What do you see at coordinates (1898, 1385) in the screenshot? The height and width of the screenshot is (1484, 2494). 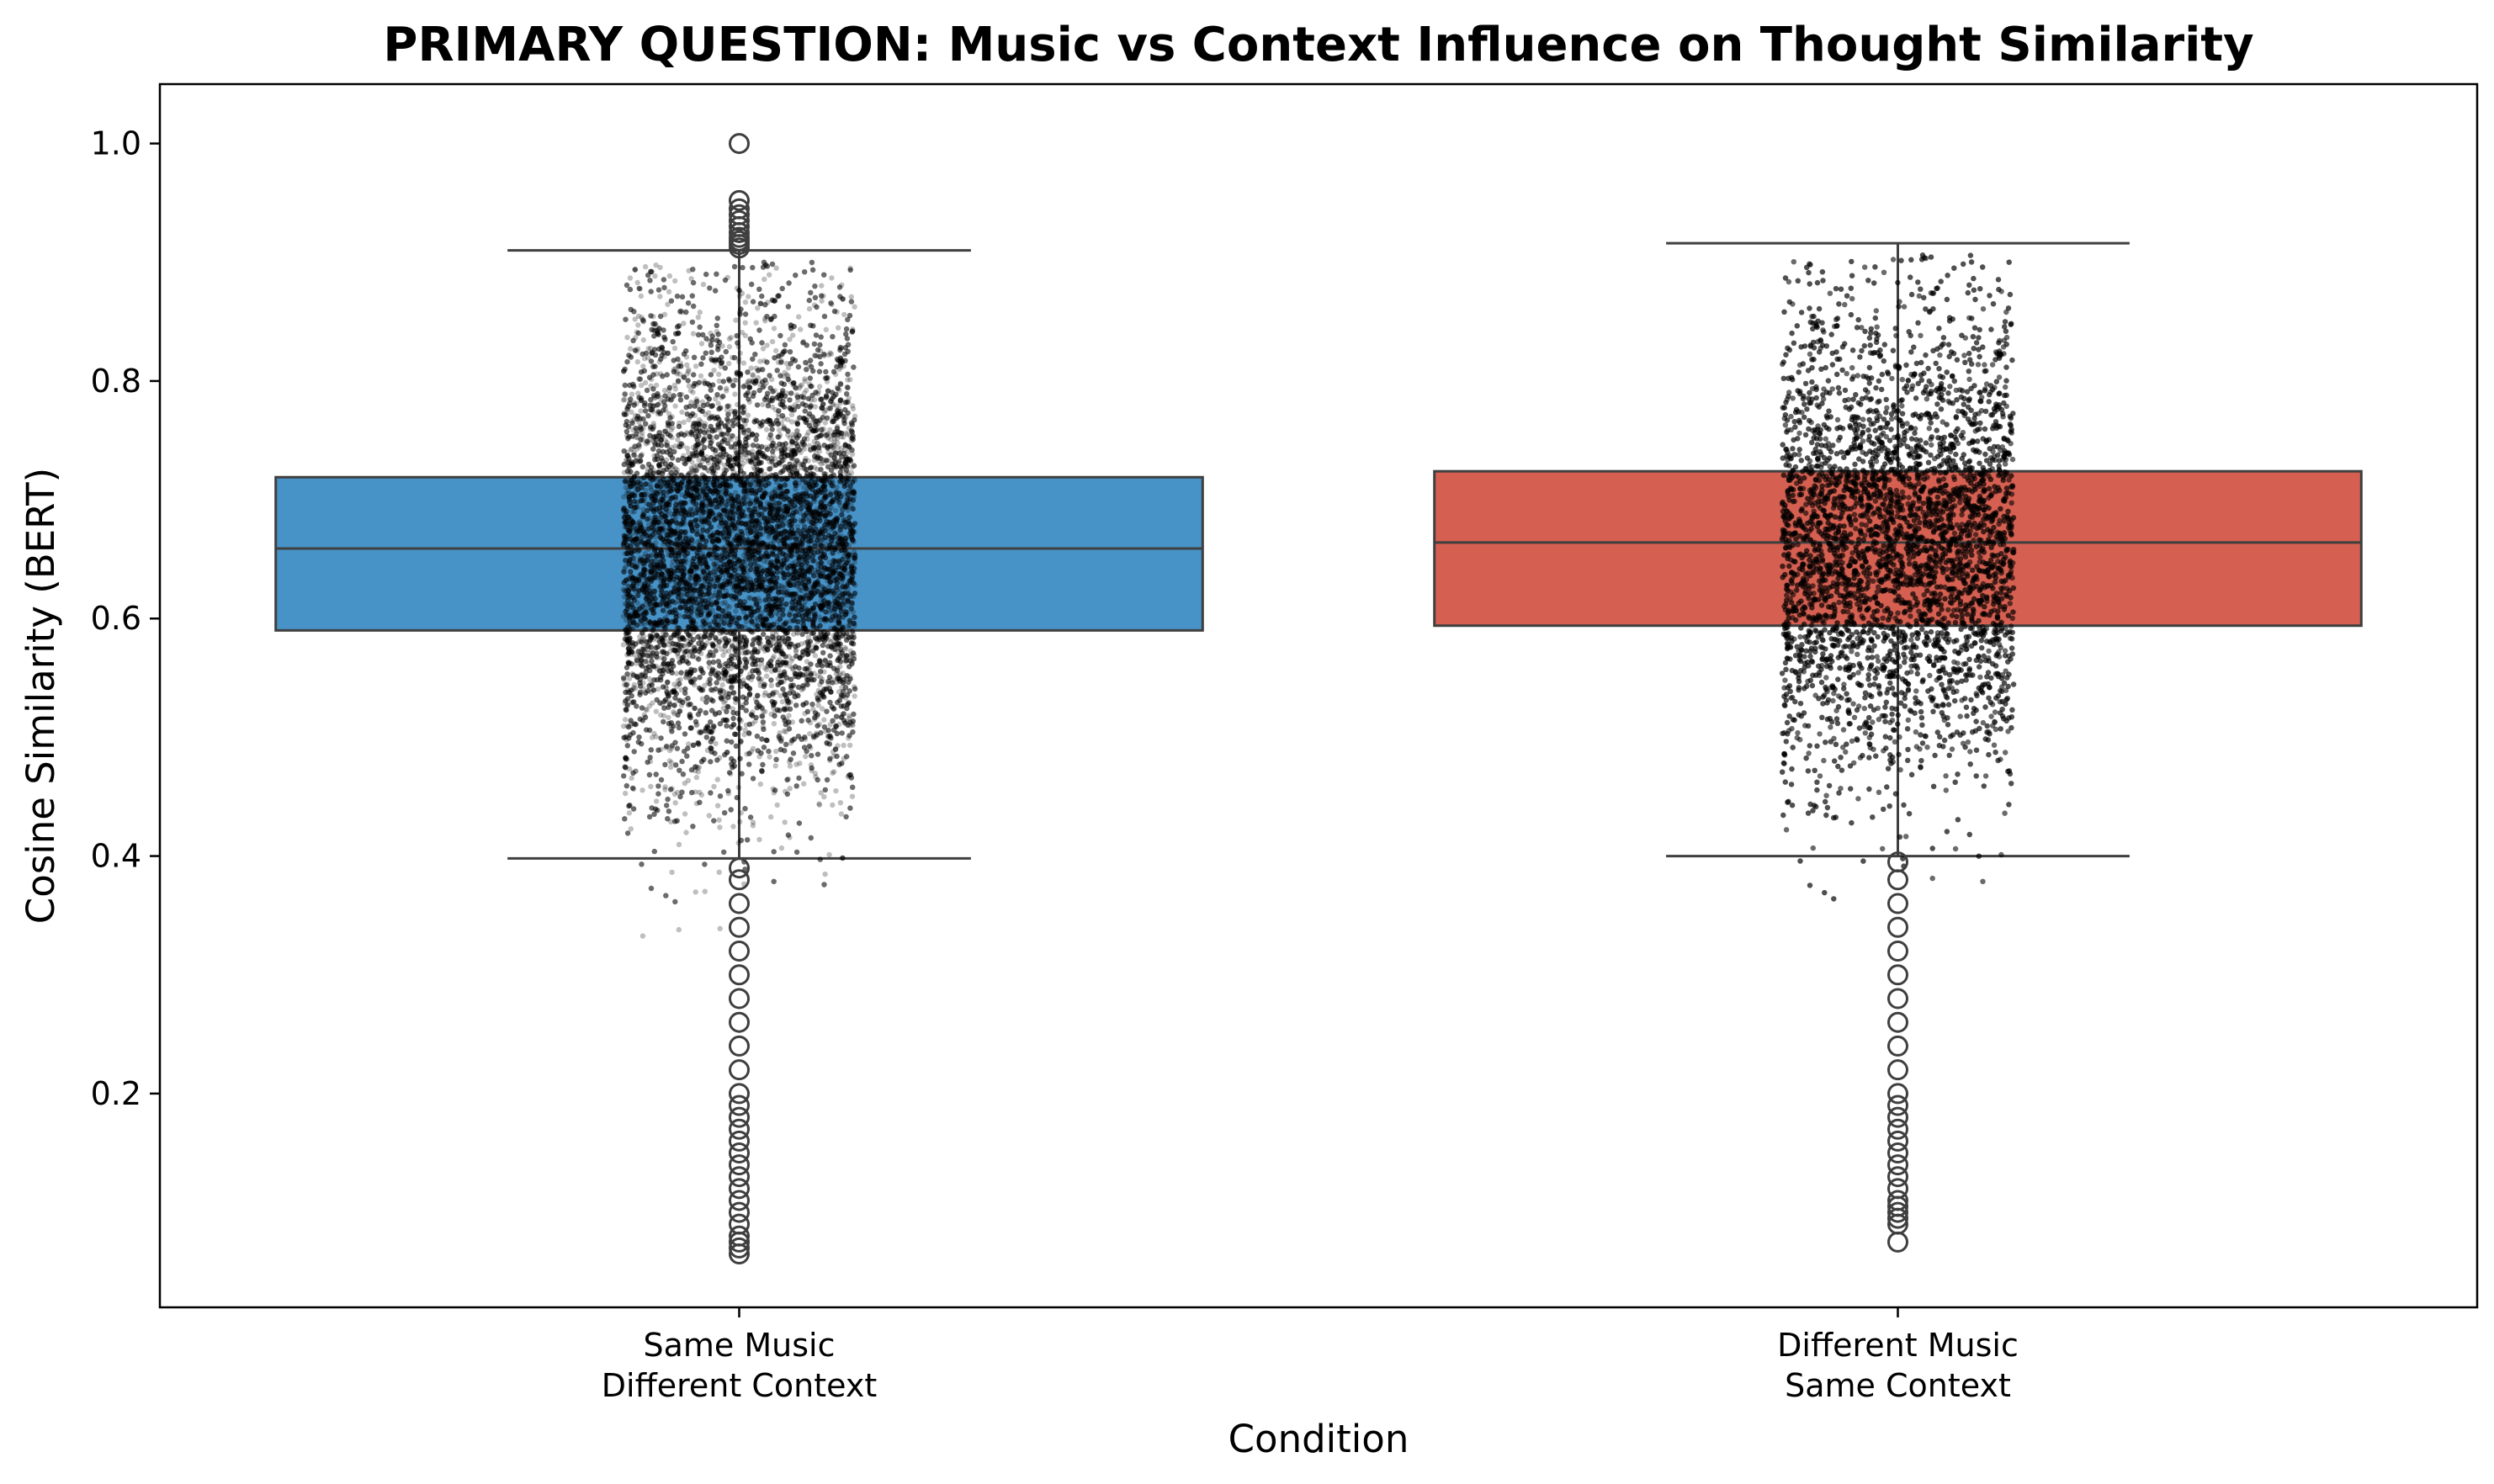 I see `x-tick-label-line2: Same Context` at bounding box center [1898, 1385].